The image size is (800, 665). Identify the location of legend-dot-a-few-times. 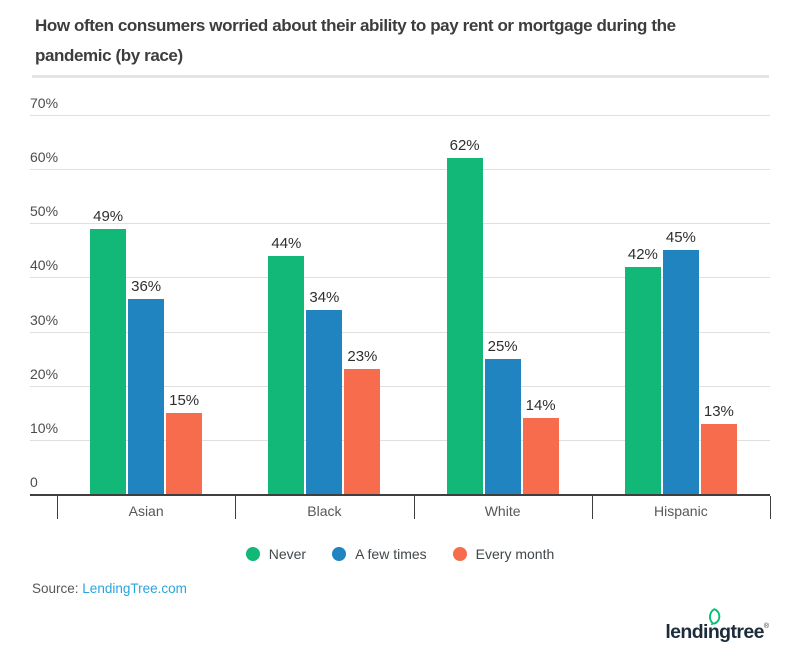
(339, 554).